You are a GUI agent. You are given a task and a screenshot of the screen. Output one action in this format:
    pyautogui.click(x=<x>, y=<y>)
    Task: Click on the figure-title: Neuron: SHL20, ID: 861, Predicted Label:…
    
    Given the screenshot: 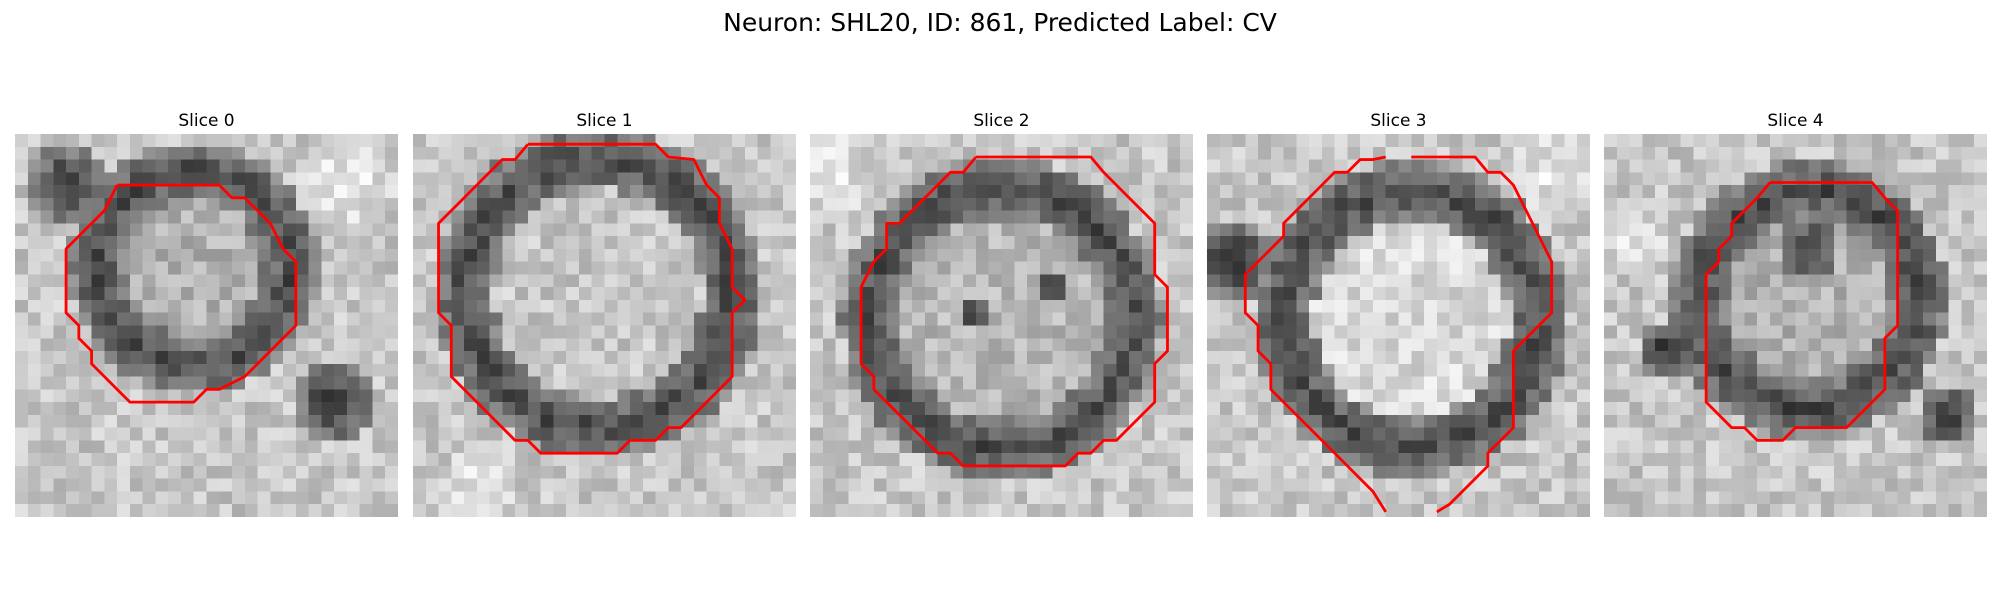 What is the action you would take?
    pyautogui.click(x=1000, y=22)
    